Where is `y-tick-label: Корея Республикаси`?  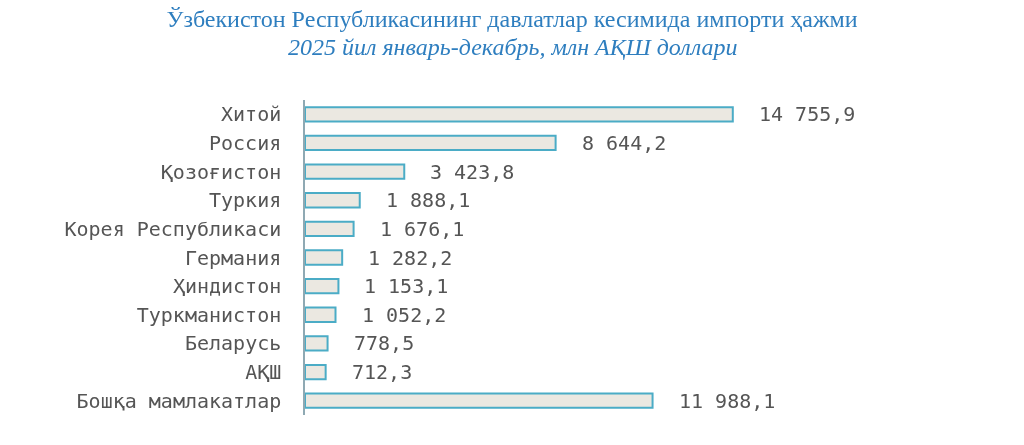 y-tick-label: Корея Республикаси is located at coordinates (173, 228).